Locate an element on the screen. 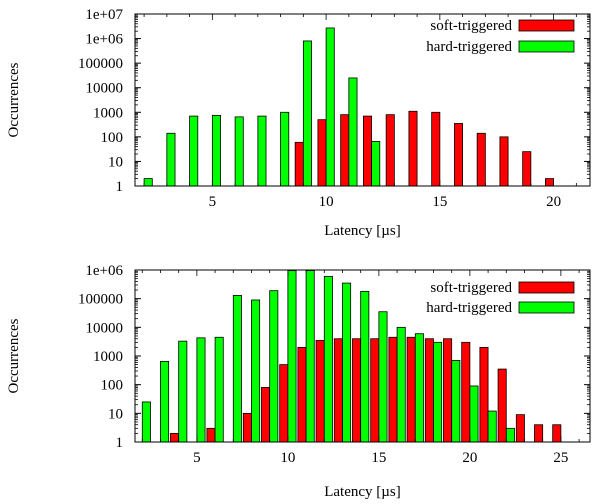 The height and width of the screenshot is (504, 595). x-tick-label: 20 is located at coordinates (553, 202).